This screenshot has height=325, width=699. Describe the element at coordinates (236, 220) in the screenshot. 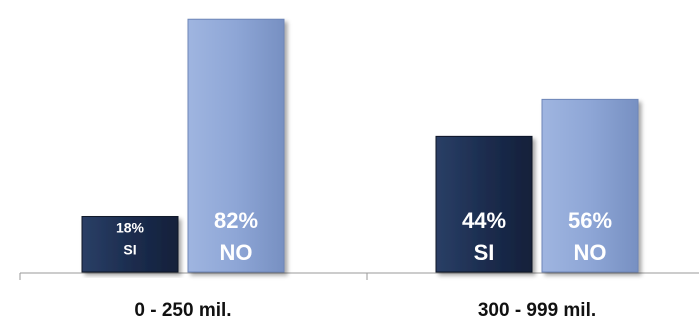

I see `bar-value-label: 82%` at that location.